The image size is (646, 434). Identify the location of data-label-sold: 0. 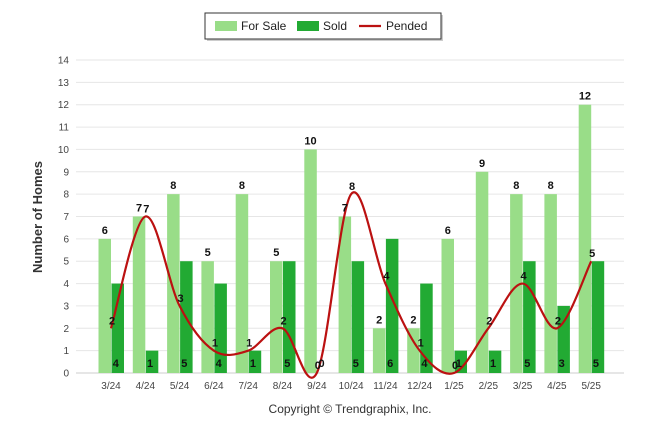
(321, 364).